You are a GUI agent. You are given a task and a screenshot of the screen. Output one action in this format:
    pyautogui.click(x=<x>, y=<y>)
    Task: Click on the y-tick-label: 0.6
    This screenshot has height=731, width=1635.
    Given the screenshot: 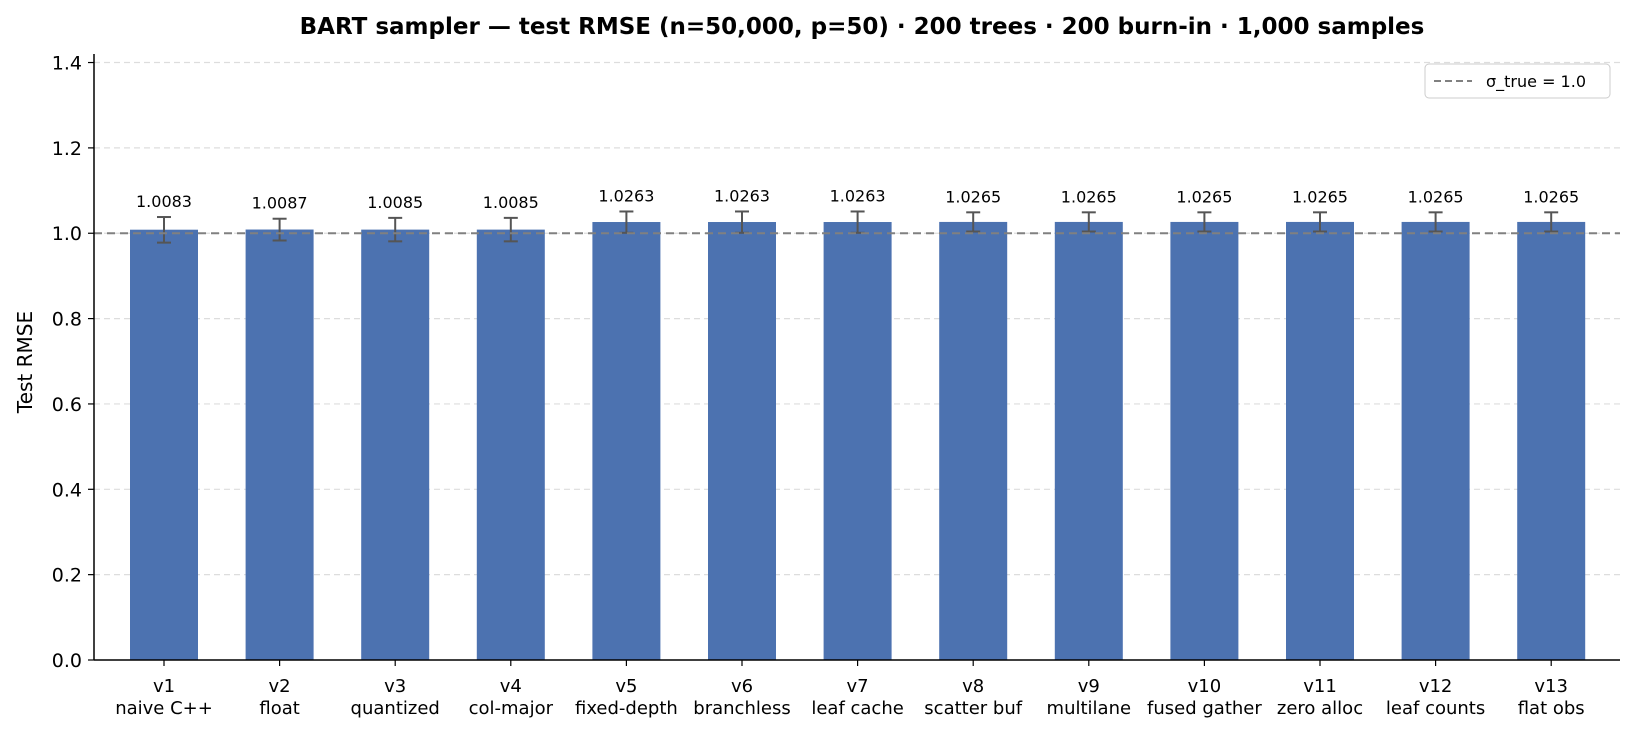 What is the action you would take?
    pyautogui.click(x=67, y=405)
    